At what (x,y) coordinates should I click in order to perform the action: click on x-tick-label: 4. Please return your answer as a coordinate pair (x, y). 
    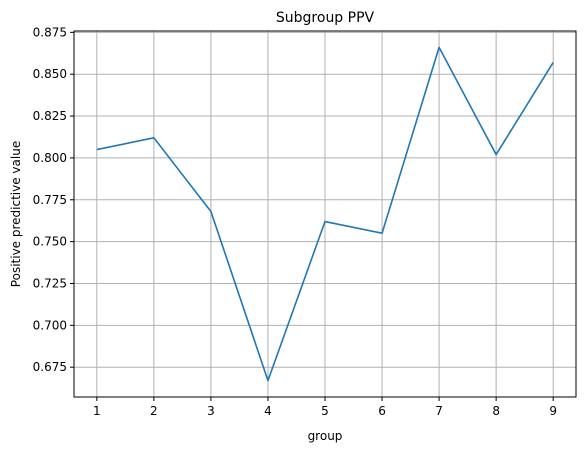
    Looking at the image, I should click on (268, 411).